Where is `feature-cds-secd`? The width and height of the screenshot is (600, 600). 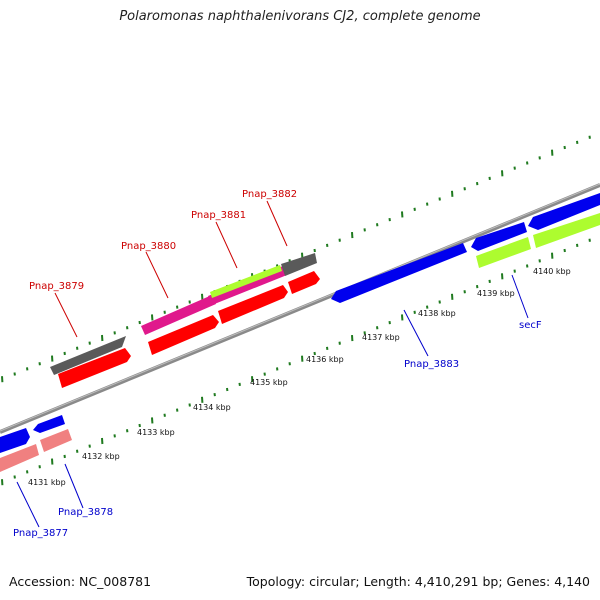 feature-cds-secd is located at coordinates (564, 211).